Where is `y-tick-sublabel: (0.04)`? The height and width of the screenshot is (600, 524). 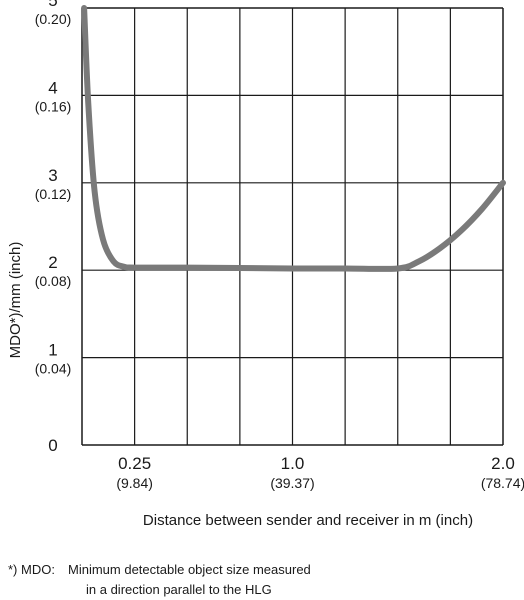 y-tick-sublabel: (0.04) is located at coordinates (53, 369).